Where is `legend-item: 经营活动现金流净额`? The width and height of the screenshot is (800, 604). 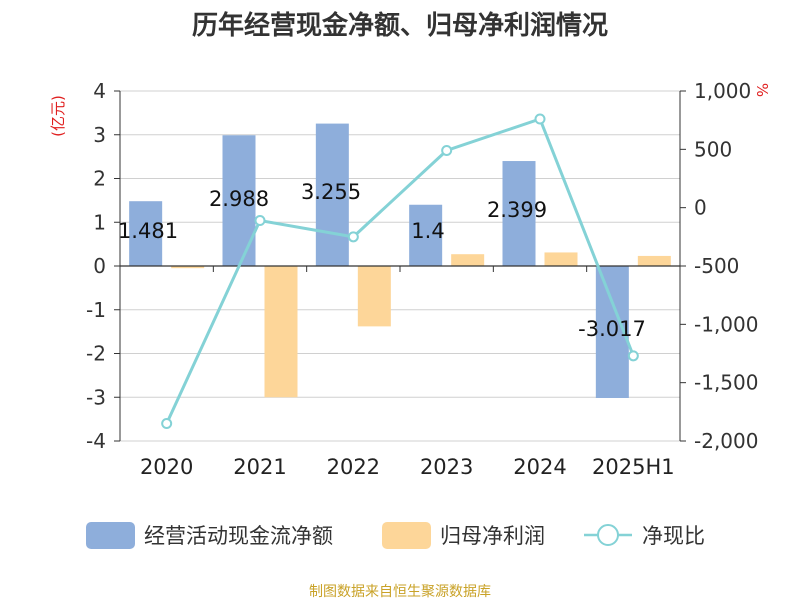 legend-item: 经营活动现金流净额 is located at coordinates (209, 535).